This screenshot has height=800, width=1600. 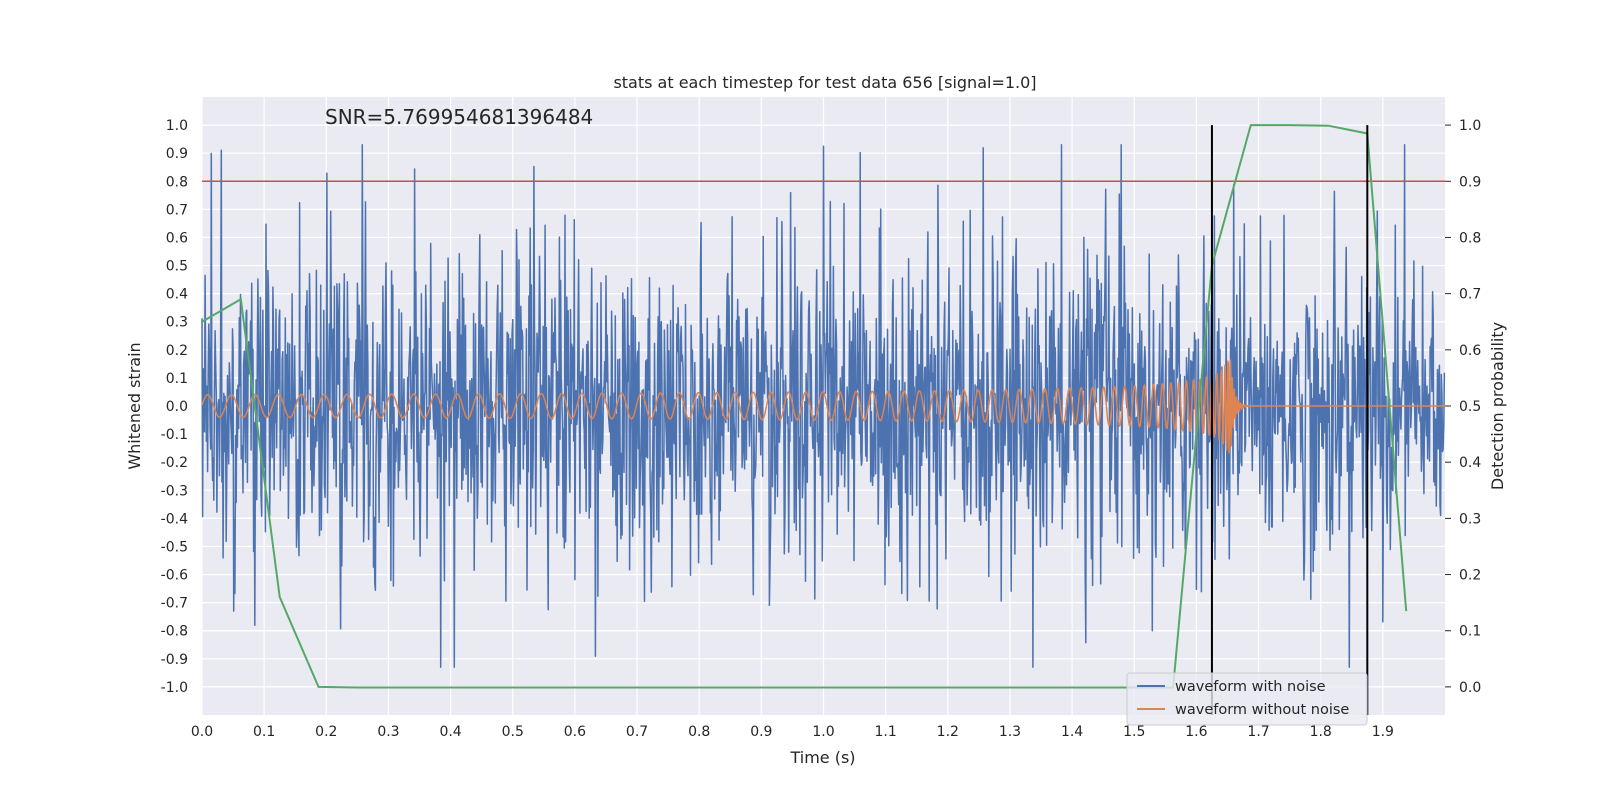 What do you see at coordinates (1470, 126) in the screenshot?
I see `y2-tick-label: 1.0` at bounding box center [1470, 126].